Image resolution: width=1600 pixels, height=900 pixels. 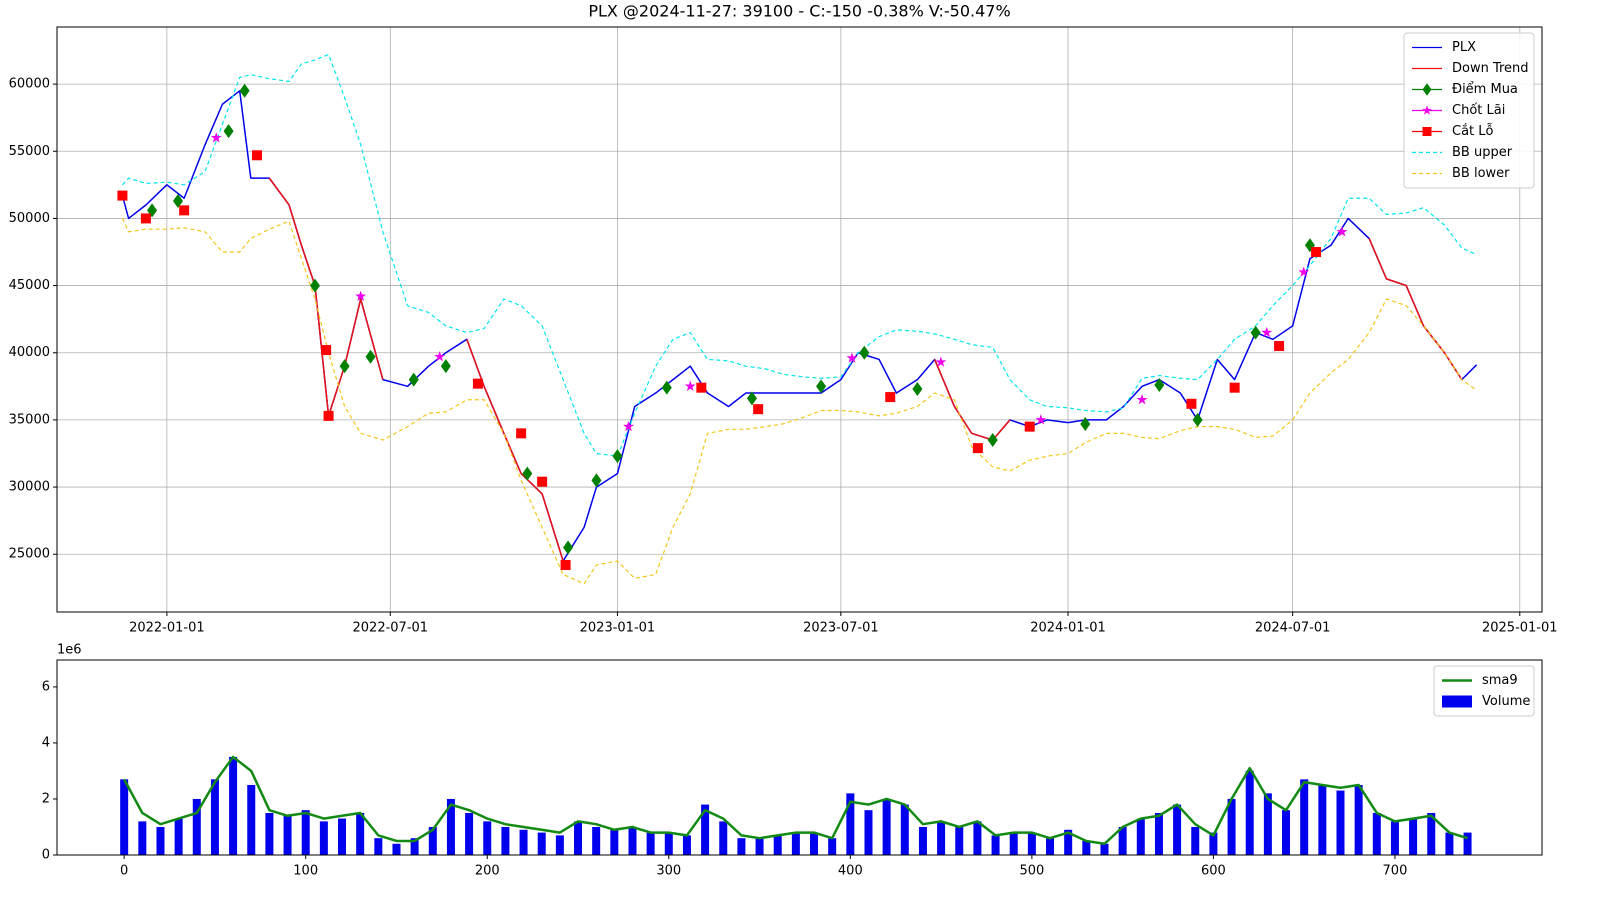 What do you see at coordinates (391, 628) in the screenshot?
I see `x-tick-label: 2022-07-01` at bounding box center [391, 628].